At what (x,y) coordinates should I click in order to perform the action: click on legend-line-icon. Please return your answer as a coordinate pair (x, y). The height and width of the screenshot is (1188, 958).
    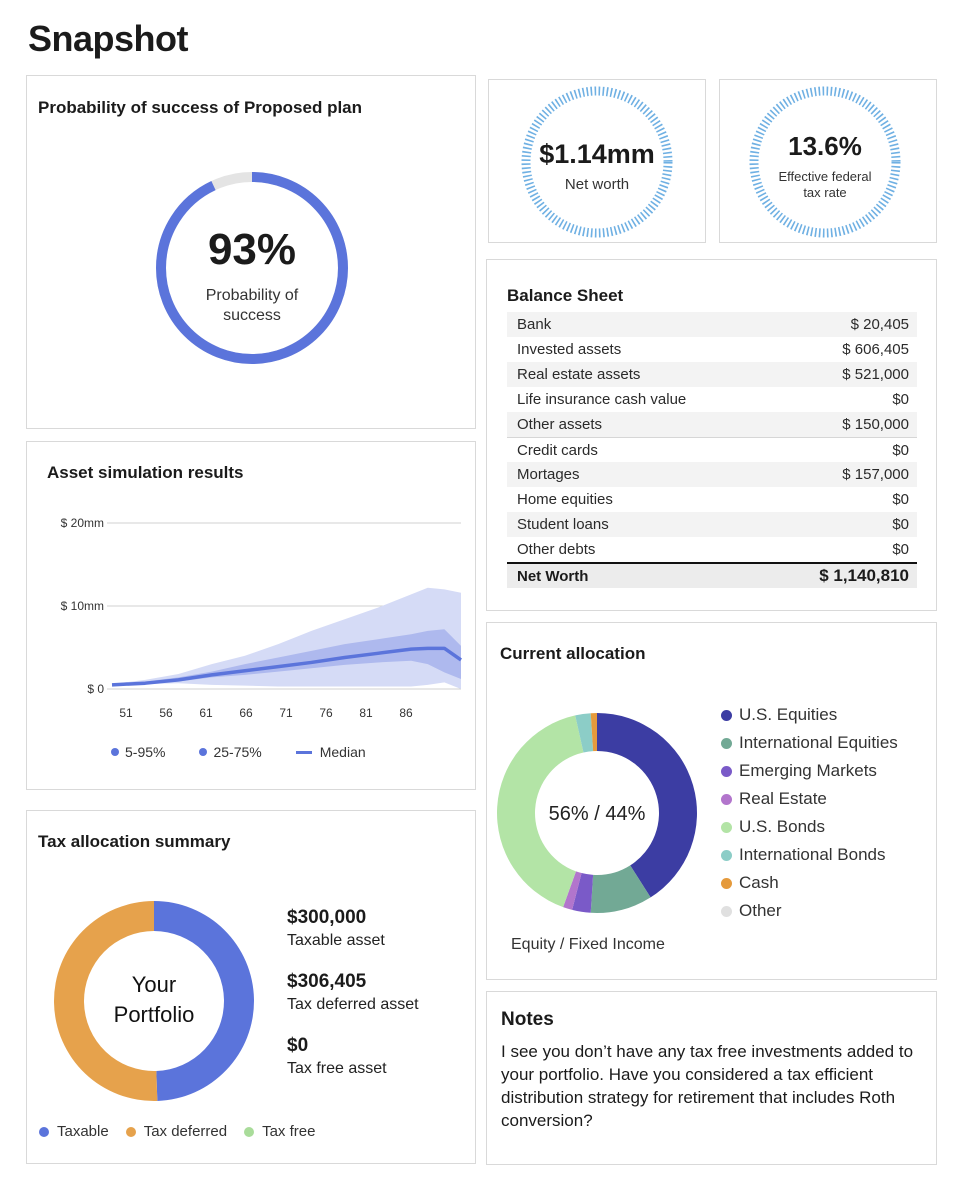
    Looking at the image, I should click on (303, 752).